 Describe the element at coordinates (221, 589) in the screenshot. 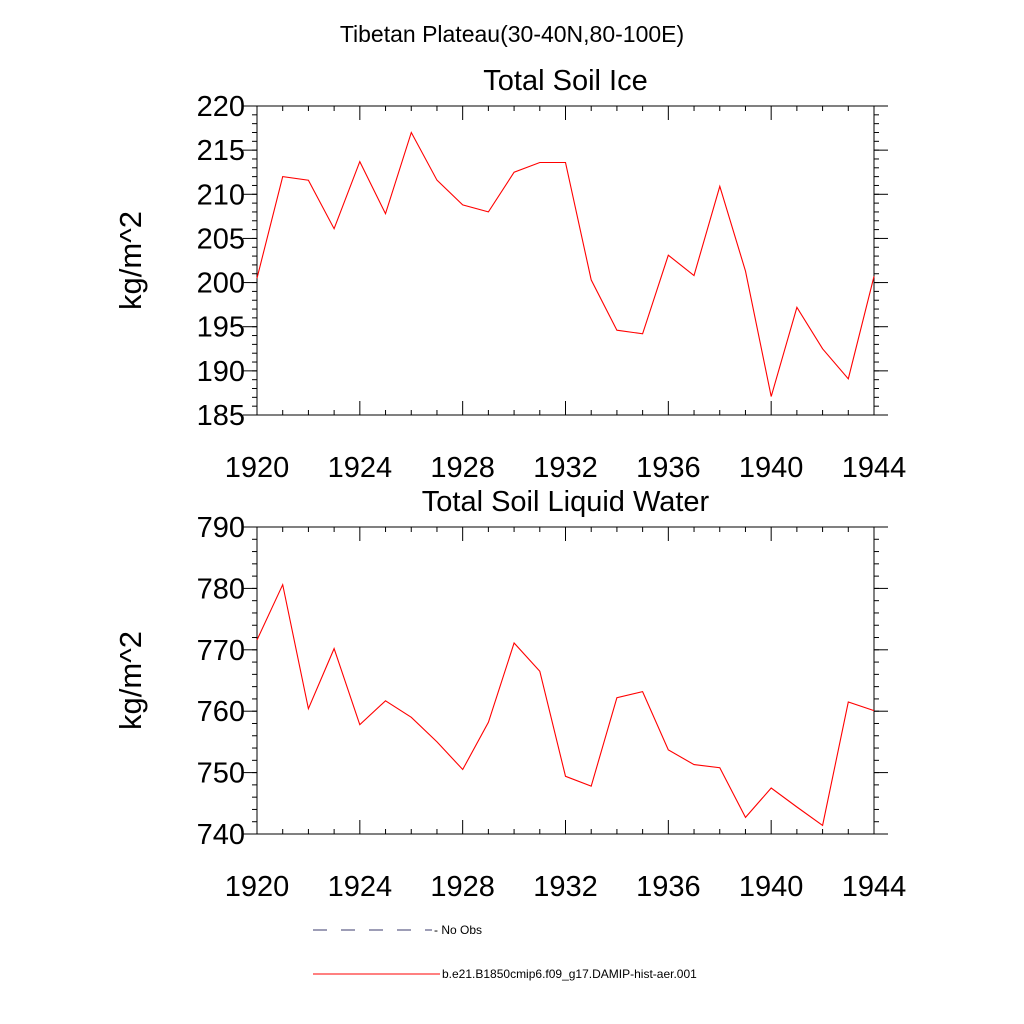

I see `y-tick-label: 780` at that location.